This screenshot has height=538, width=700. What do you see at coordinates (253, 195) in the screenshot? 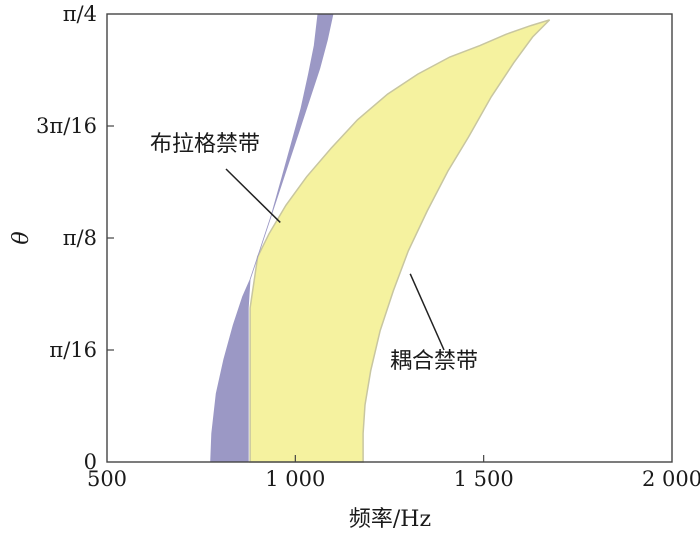
I see `leader-line-bragg` at bounding box center [253, 195].